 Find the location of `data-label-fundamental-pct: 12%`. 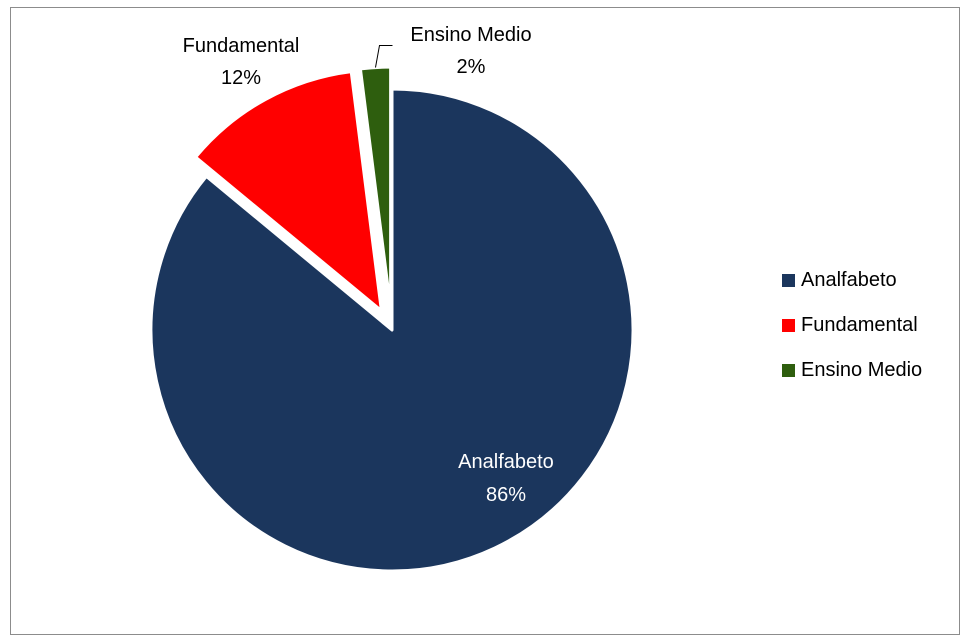

data-label-fundamental-pct: 12% is located at coordinates (241, 78).